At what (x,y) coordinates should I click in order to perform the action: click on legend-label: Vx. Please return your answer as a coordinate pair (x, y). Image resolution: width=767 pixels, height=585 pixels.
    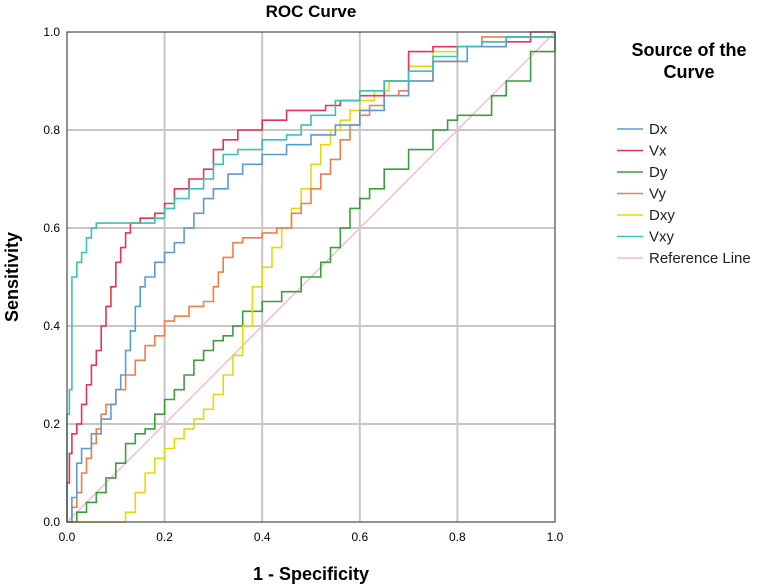
    Looking at the image, I should click on (658, 151).